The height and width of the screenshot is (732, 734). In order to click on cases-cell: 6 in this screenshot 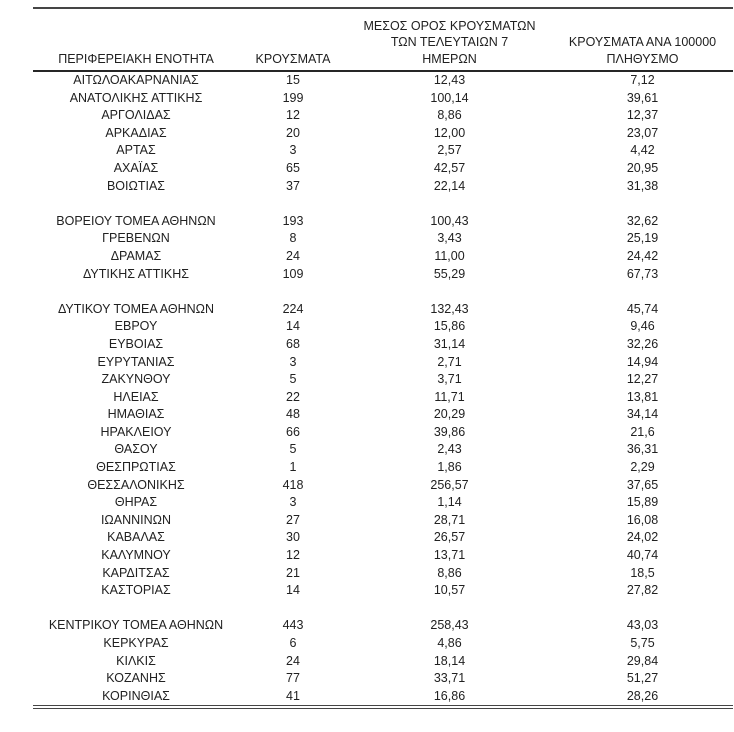, I will do `click(293, 643)`.